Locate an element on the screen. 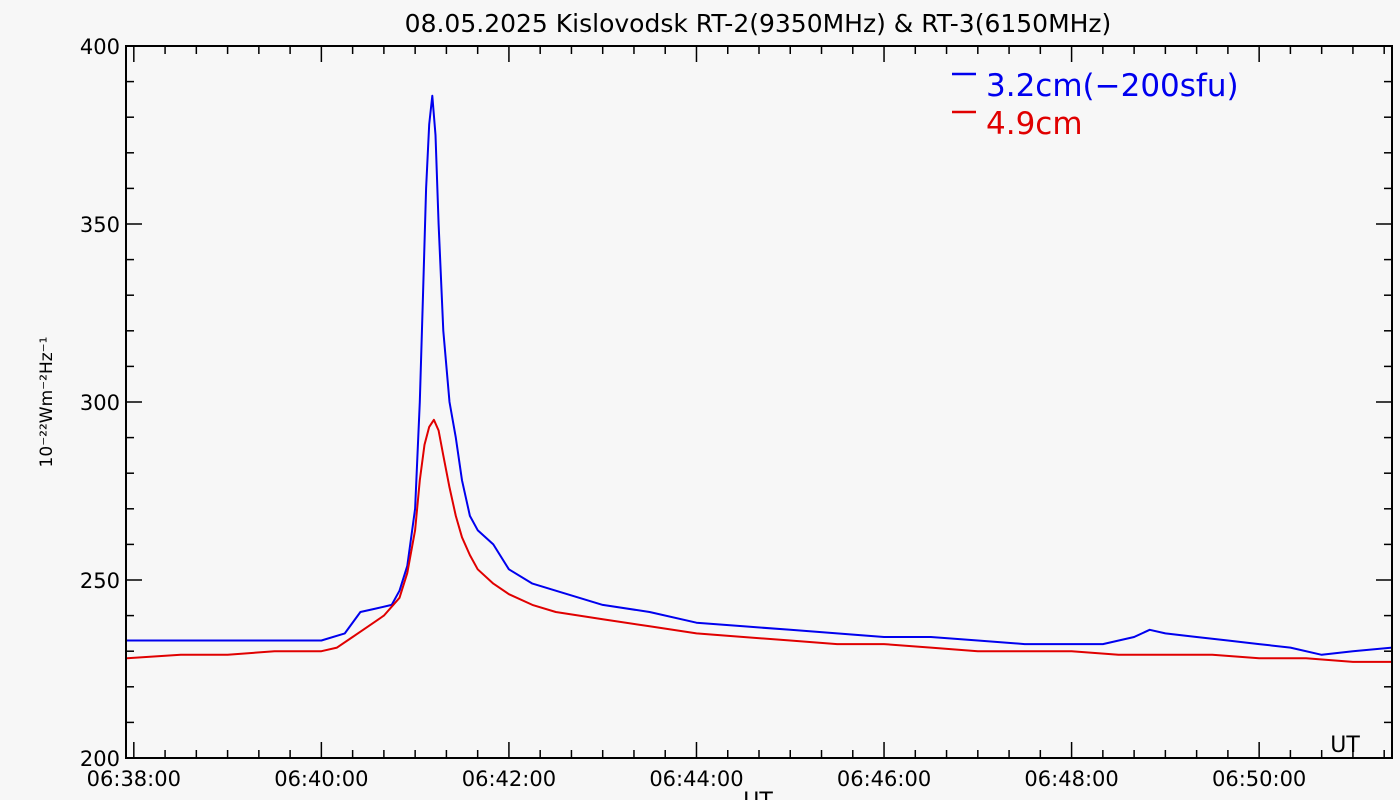 The width and height of the screenshot is (1400, 800). y-tick-label: 400 is located at coordinates (100, 47).